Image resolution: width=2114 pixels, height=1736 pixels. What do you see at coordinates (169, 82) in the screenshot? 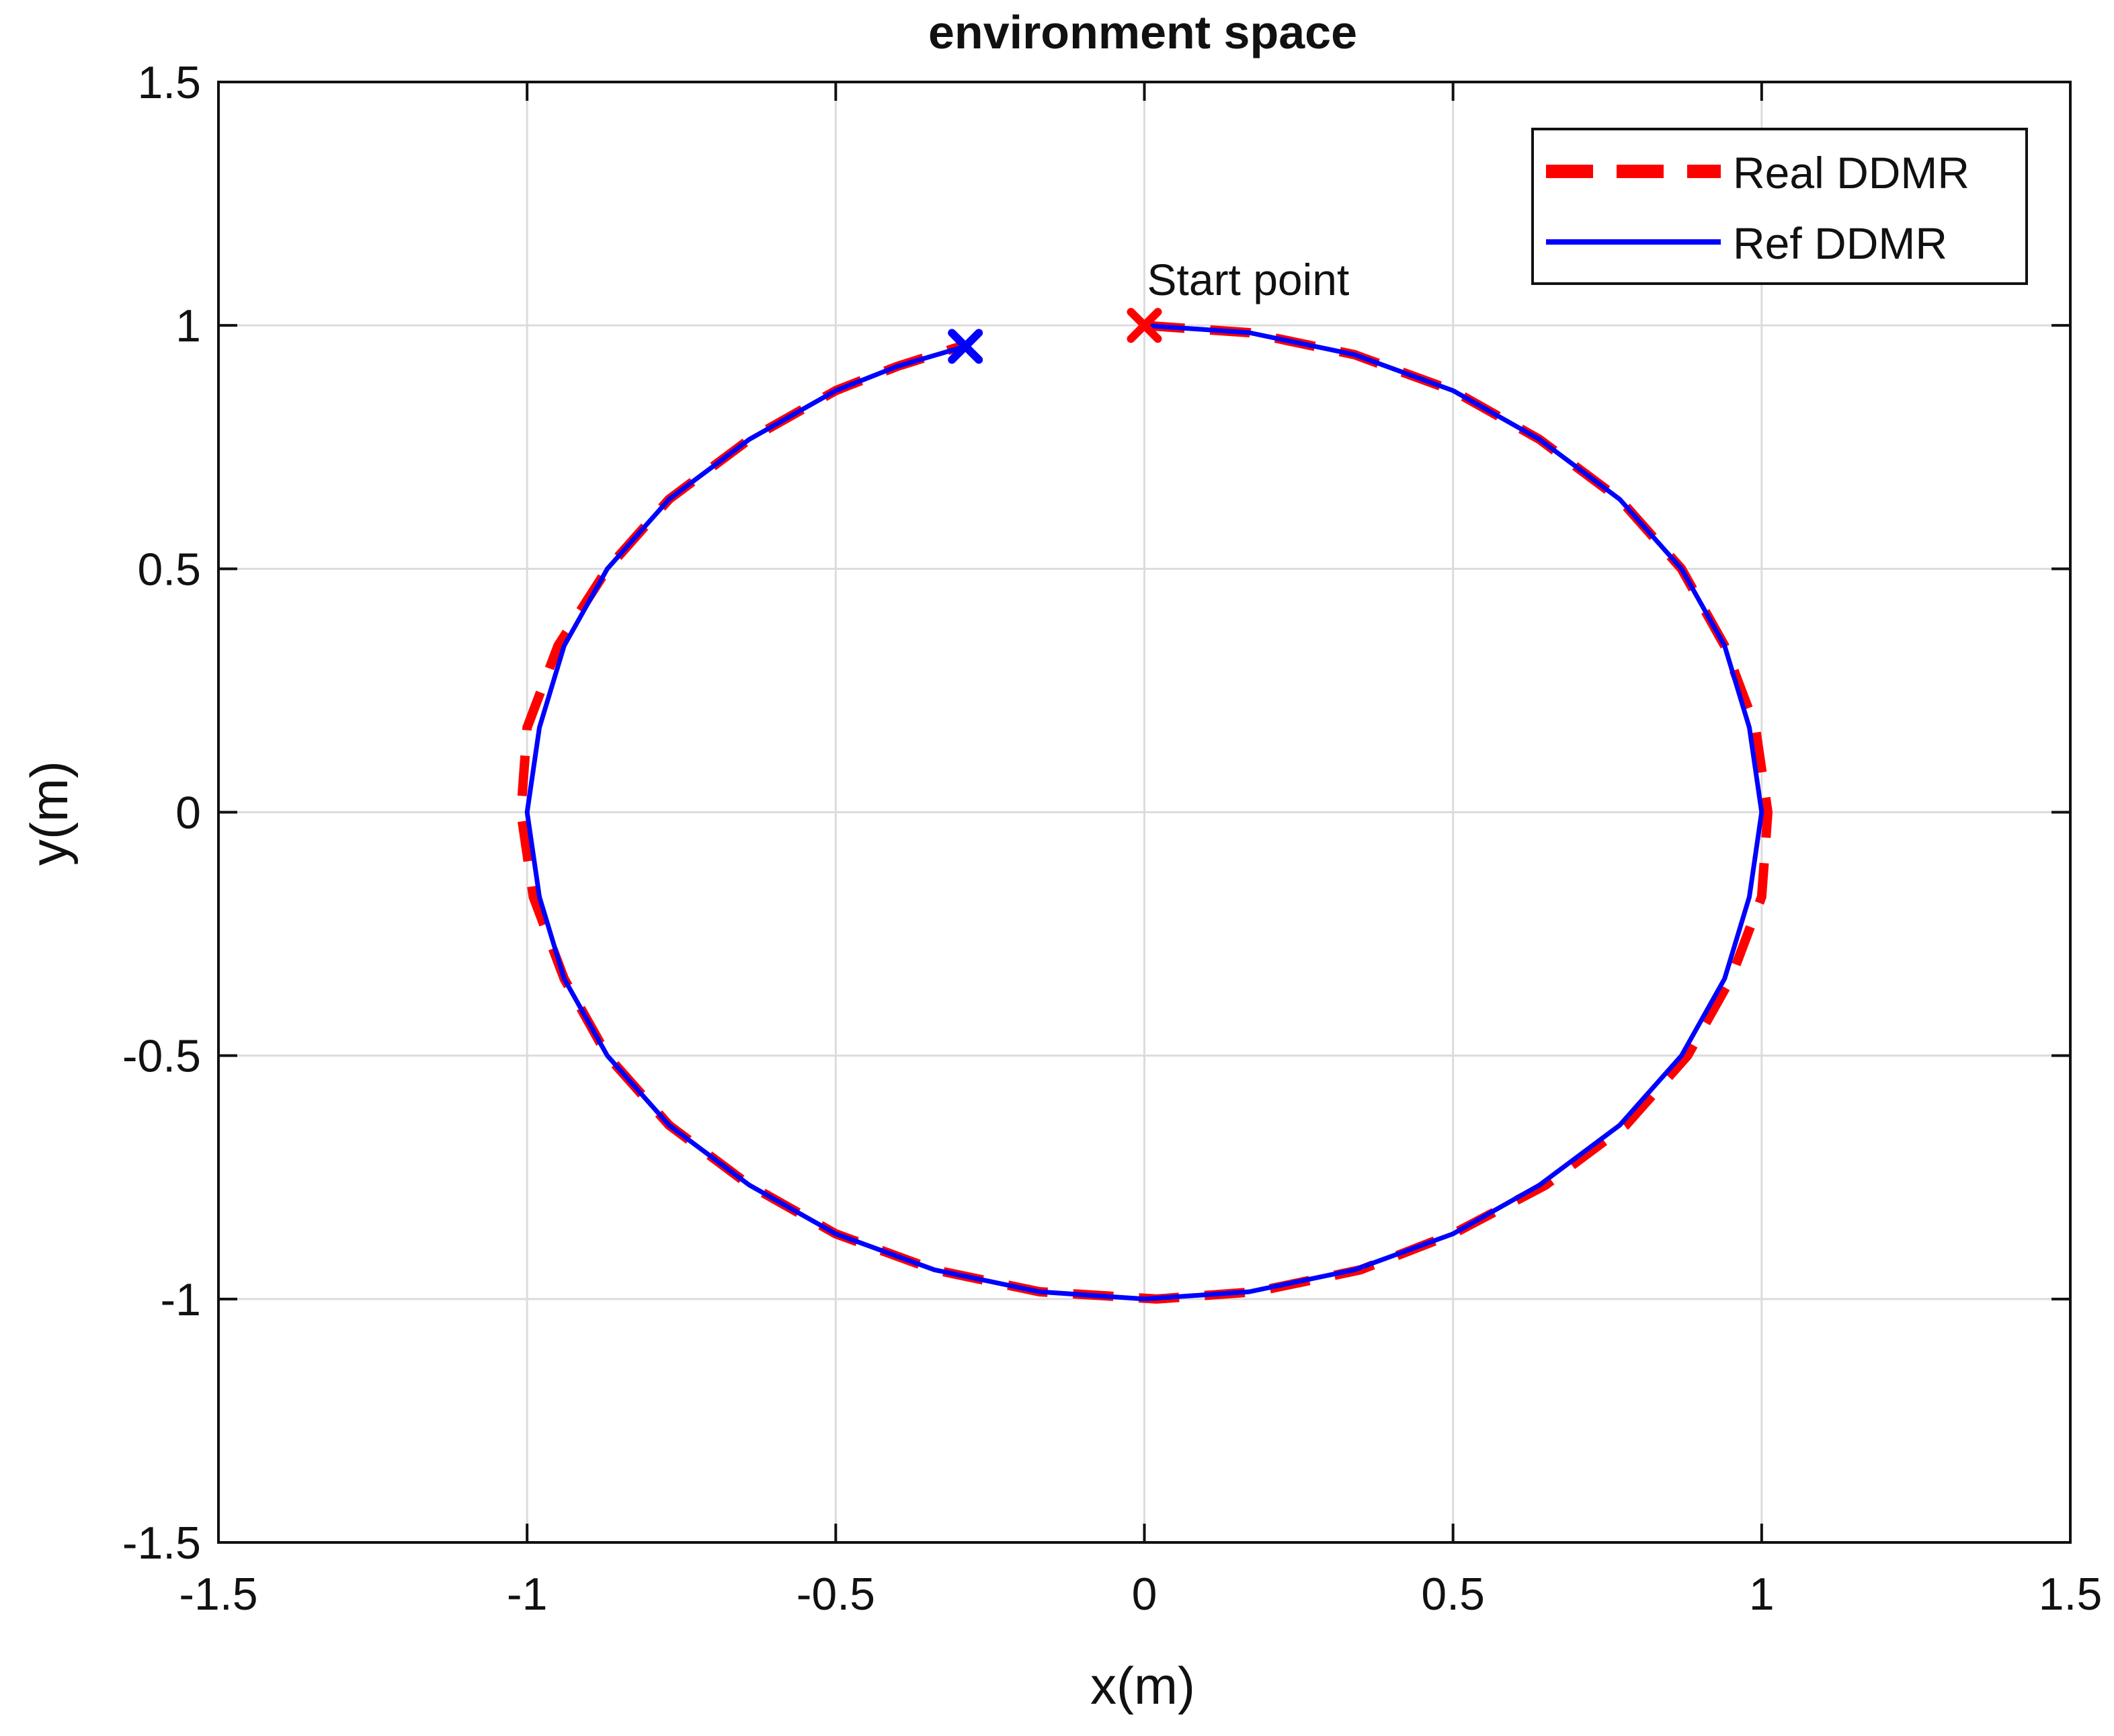
I see `y-tick-label: 1.5` at bounding box center [169, 82].